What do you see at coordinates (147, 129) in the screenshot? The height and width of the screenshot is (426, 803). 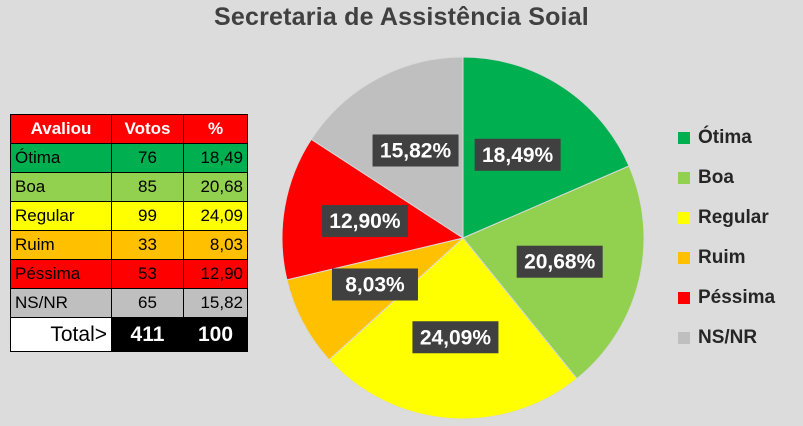 I see `header-votos: Votos` at bounding box center [147, 129].